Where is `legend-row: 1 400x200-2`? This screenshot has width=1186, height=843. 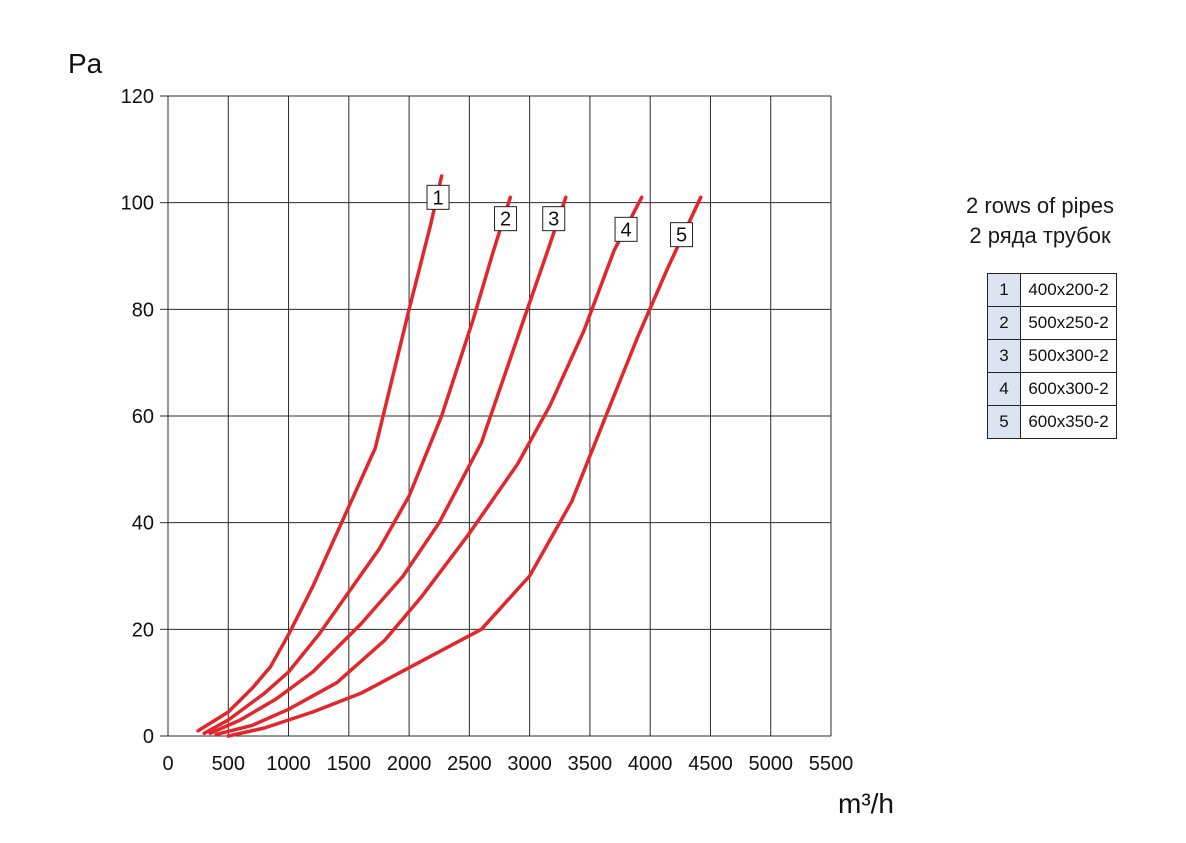 legend-row: 1 400x200-2 is located at coordinates (1052, 290).